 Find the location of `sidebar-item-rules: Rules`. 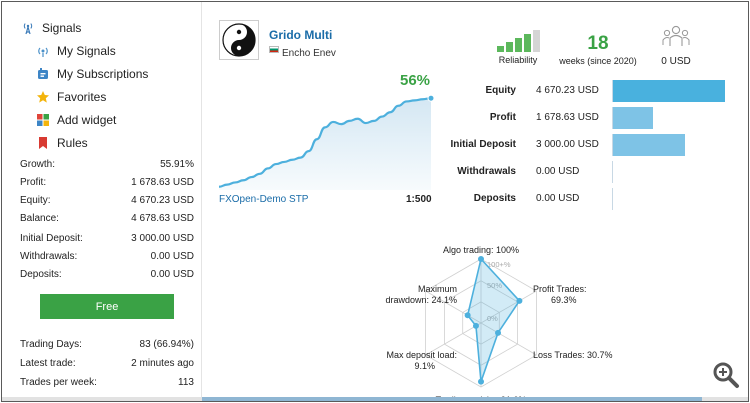

sidebar-item-rules: Rules is located at coordinates (62, 143).